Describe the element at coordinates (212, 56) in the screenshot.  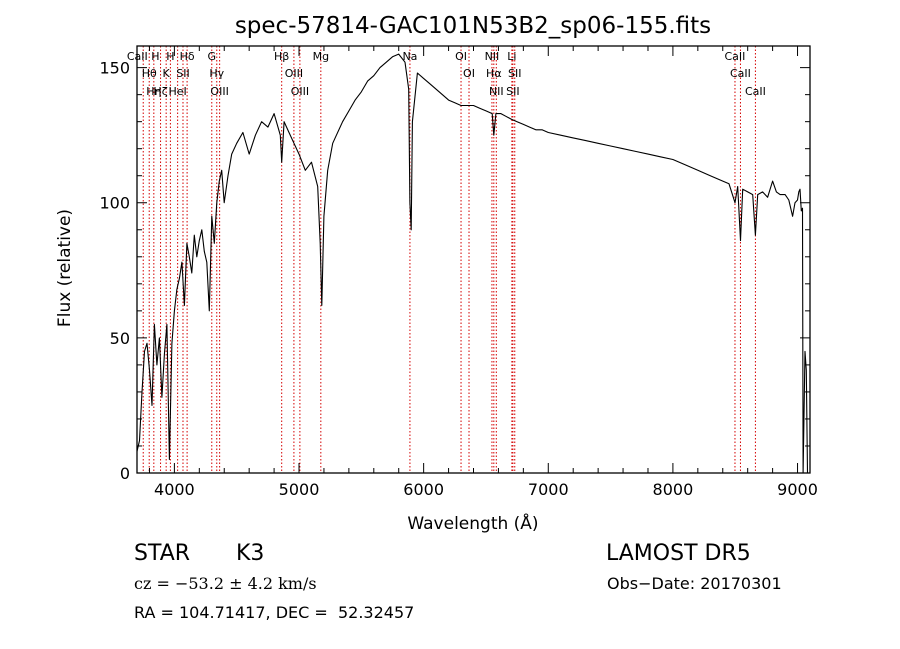
I see `marker-label: G` at that location.